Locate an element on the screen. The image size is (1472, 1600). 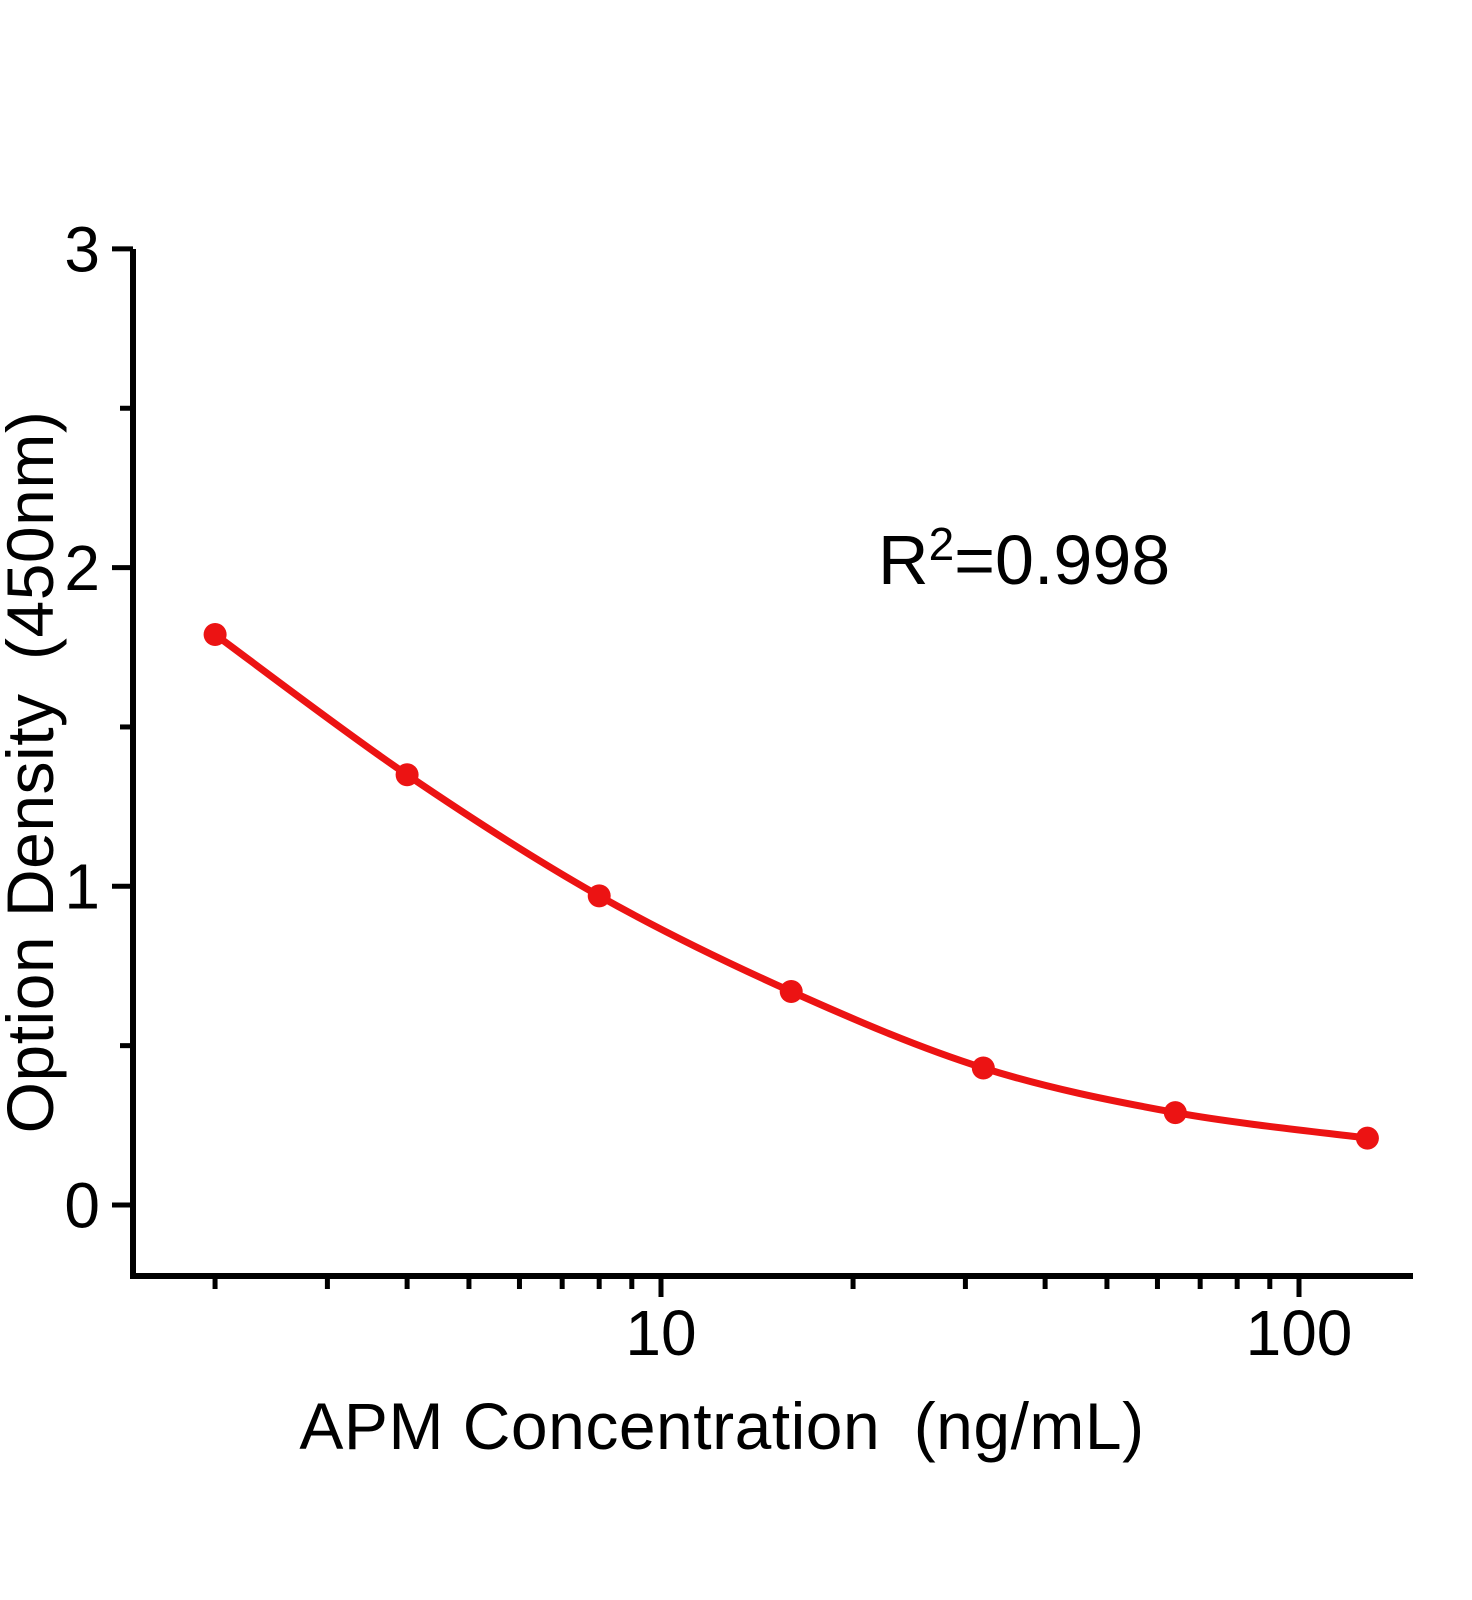
r-squared-exponent: 2 is located at coordinates (941, 544).